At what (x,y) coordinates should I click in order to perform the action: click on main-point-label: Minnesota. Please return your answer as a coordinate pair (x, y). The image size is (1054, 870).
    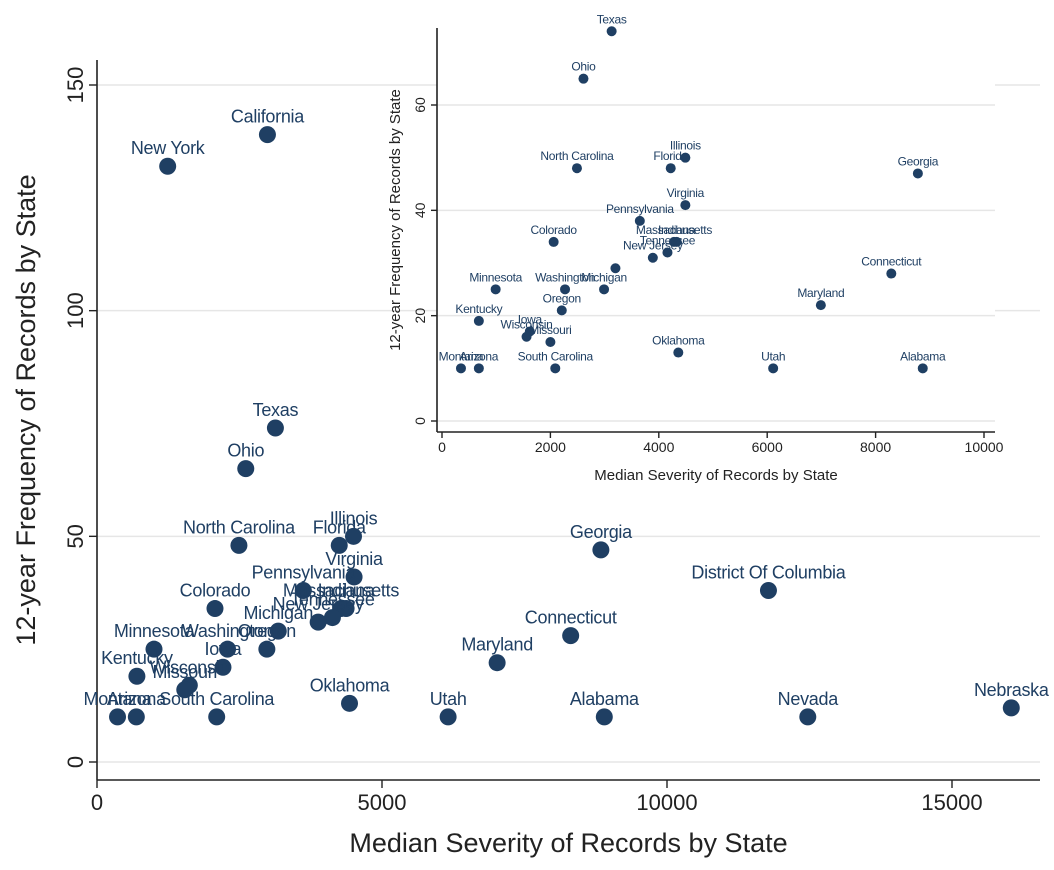
    Looking at the image, I should click on (155, 631).